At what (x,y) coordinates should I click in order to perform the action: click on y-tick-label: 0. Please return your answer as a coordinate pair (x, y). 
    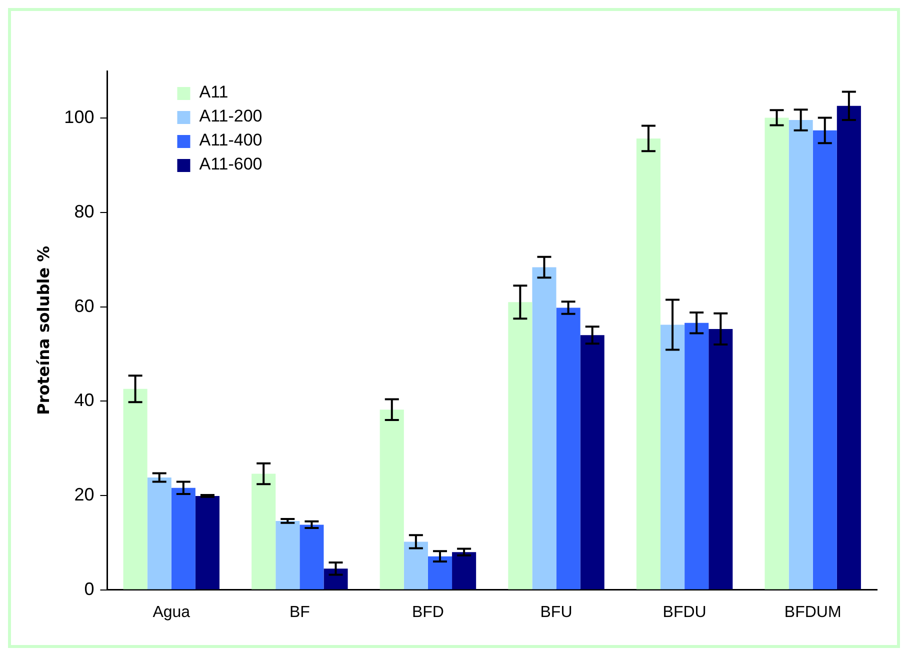
    Looking at the image, I should click on (89, 588).